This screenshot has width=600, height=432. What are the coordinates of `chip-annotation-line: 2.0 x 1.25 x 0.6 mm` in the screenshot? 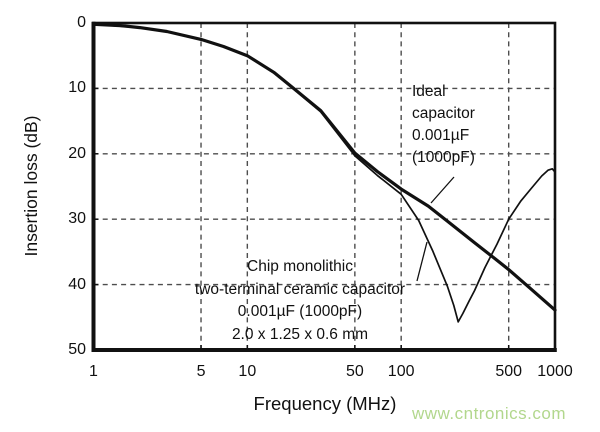 It's located at (300, 334).